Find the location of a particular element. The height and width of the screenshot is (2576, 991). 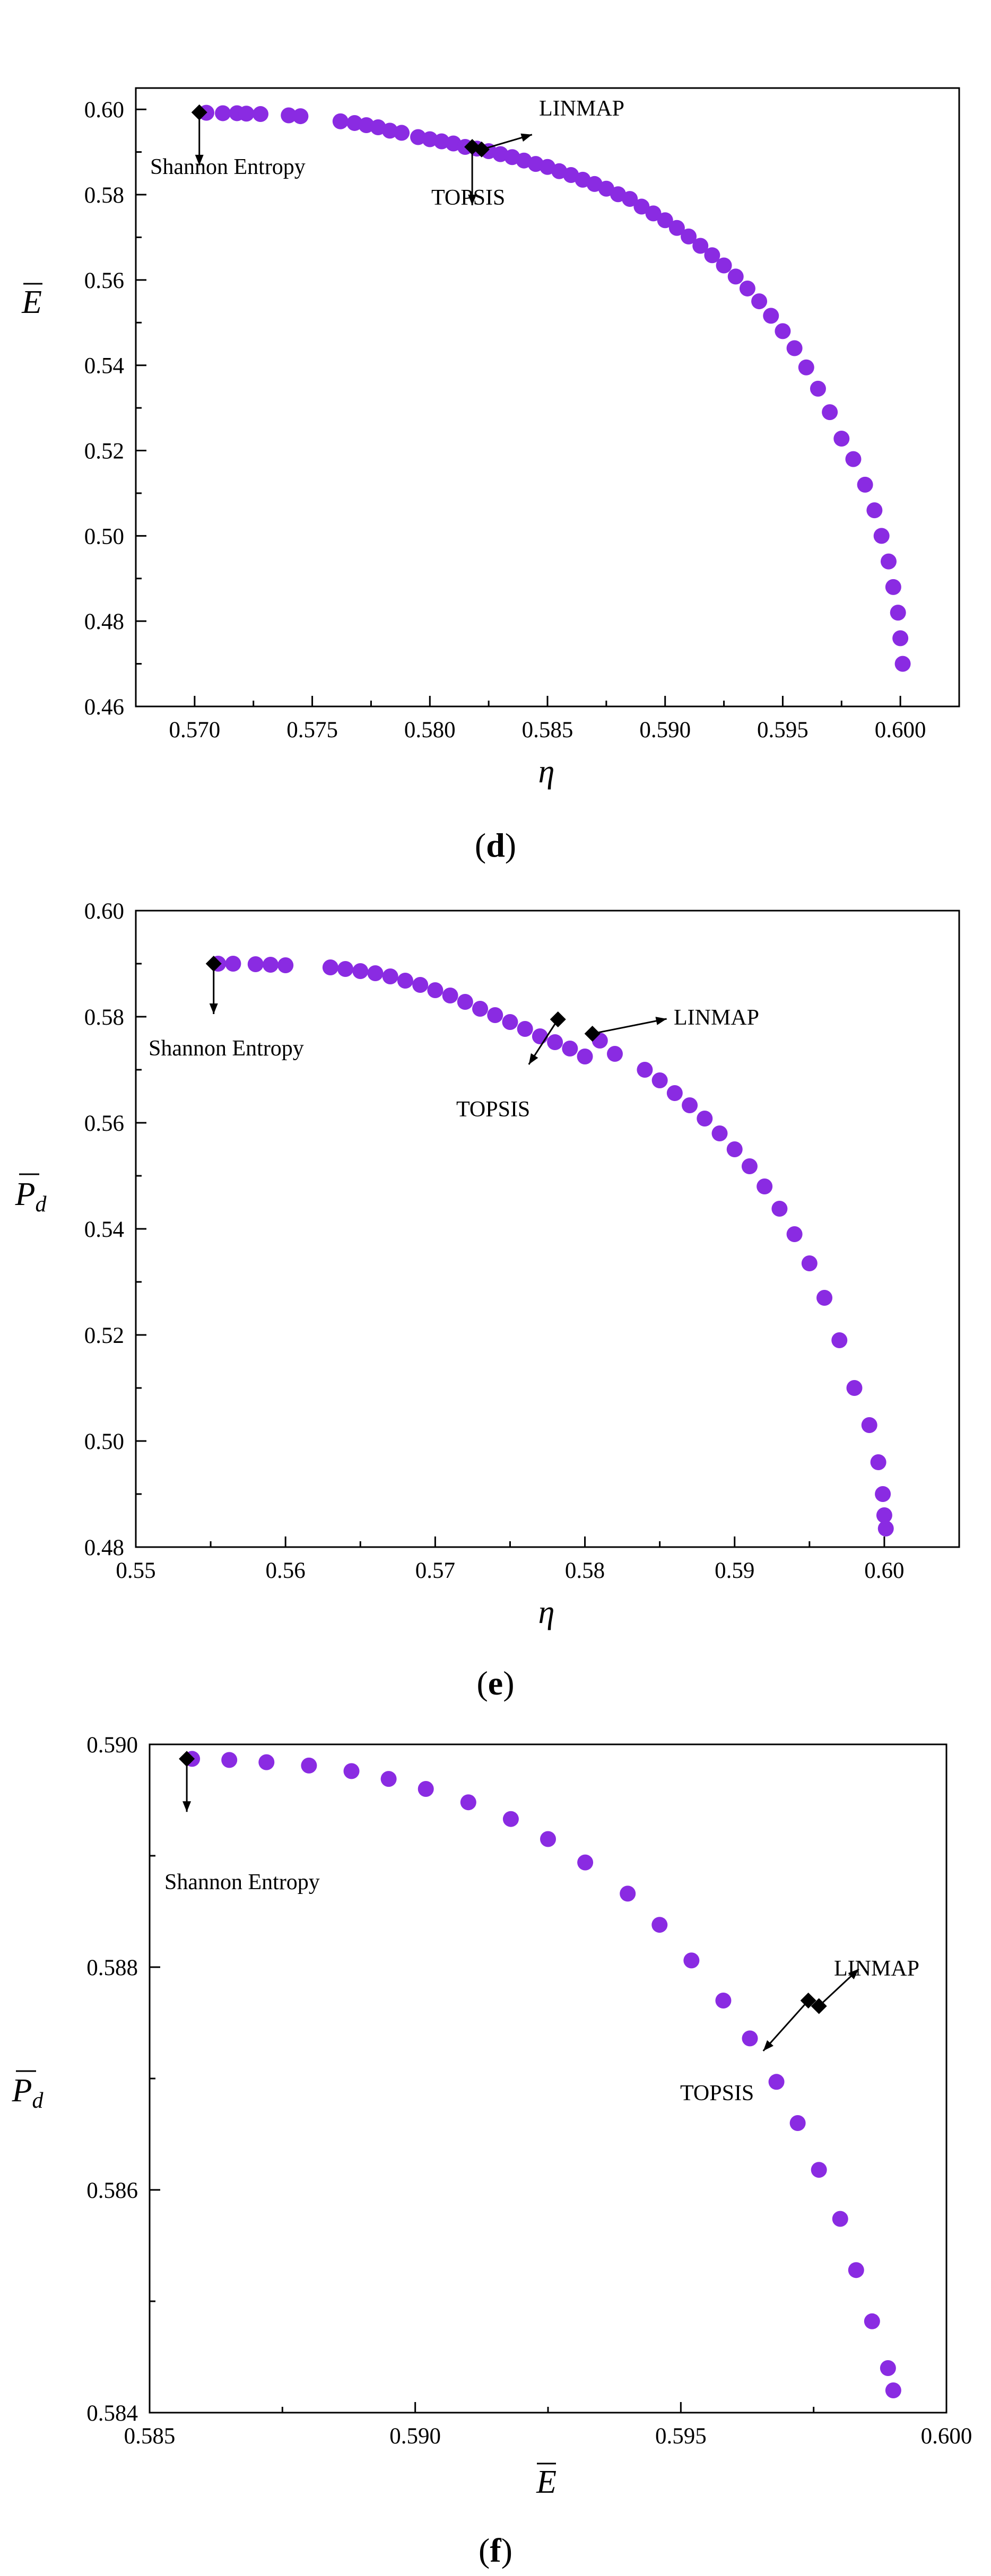

x-tick-label: 0.580 is located at coordinates (430, 730).